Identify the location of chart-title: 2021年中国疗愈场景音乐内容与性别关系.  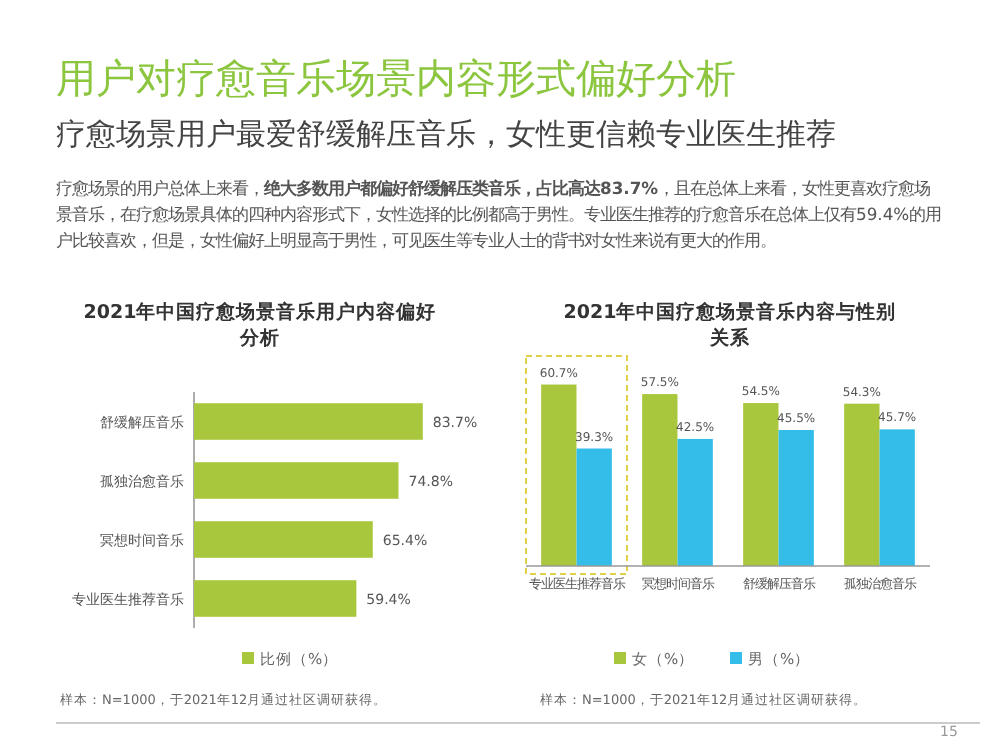
(730, 326).